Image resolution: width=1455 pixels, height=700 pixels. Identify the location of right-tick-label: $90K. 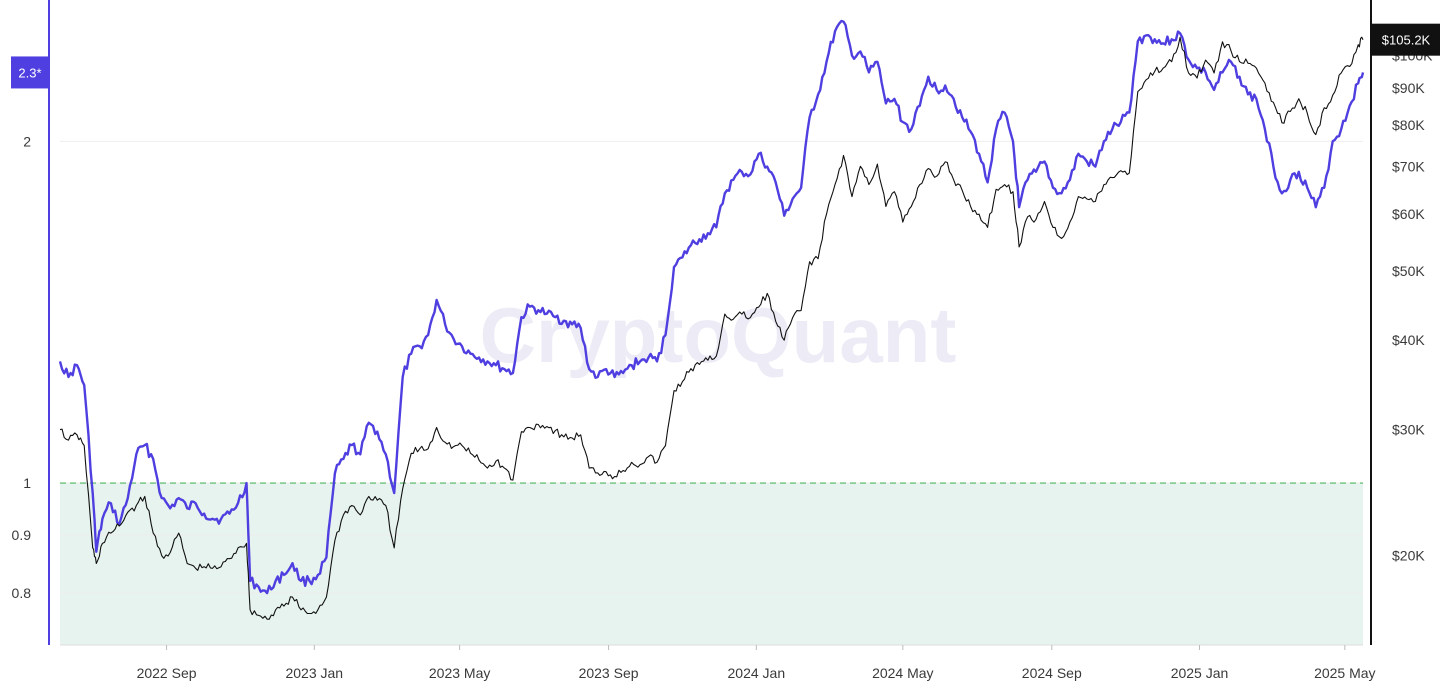
(1408, 88).